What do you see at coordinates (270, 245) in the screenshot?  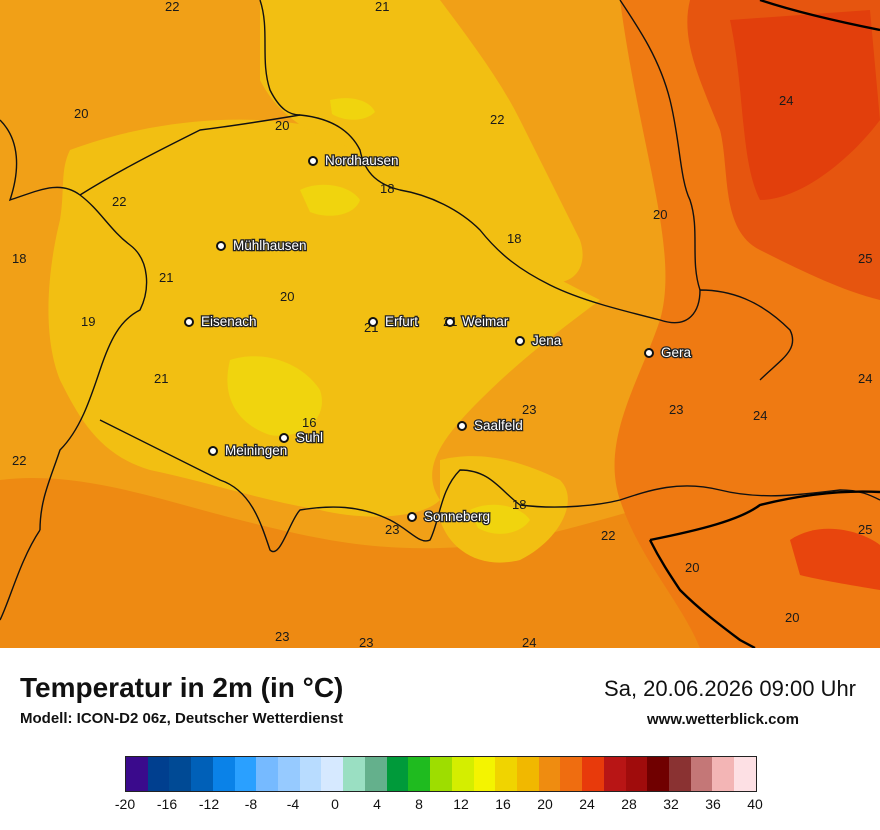 I see `city-label: Mühlhausen` at bounding box center [270, 245].